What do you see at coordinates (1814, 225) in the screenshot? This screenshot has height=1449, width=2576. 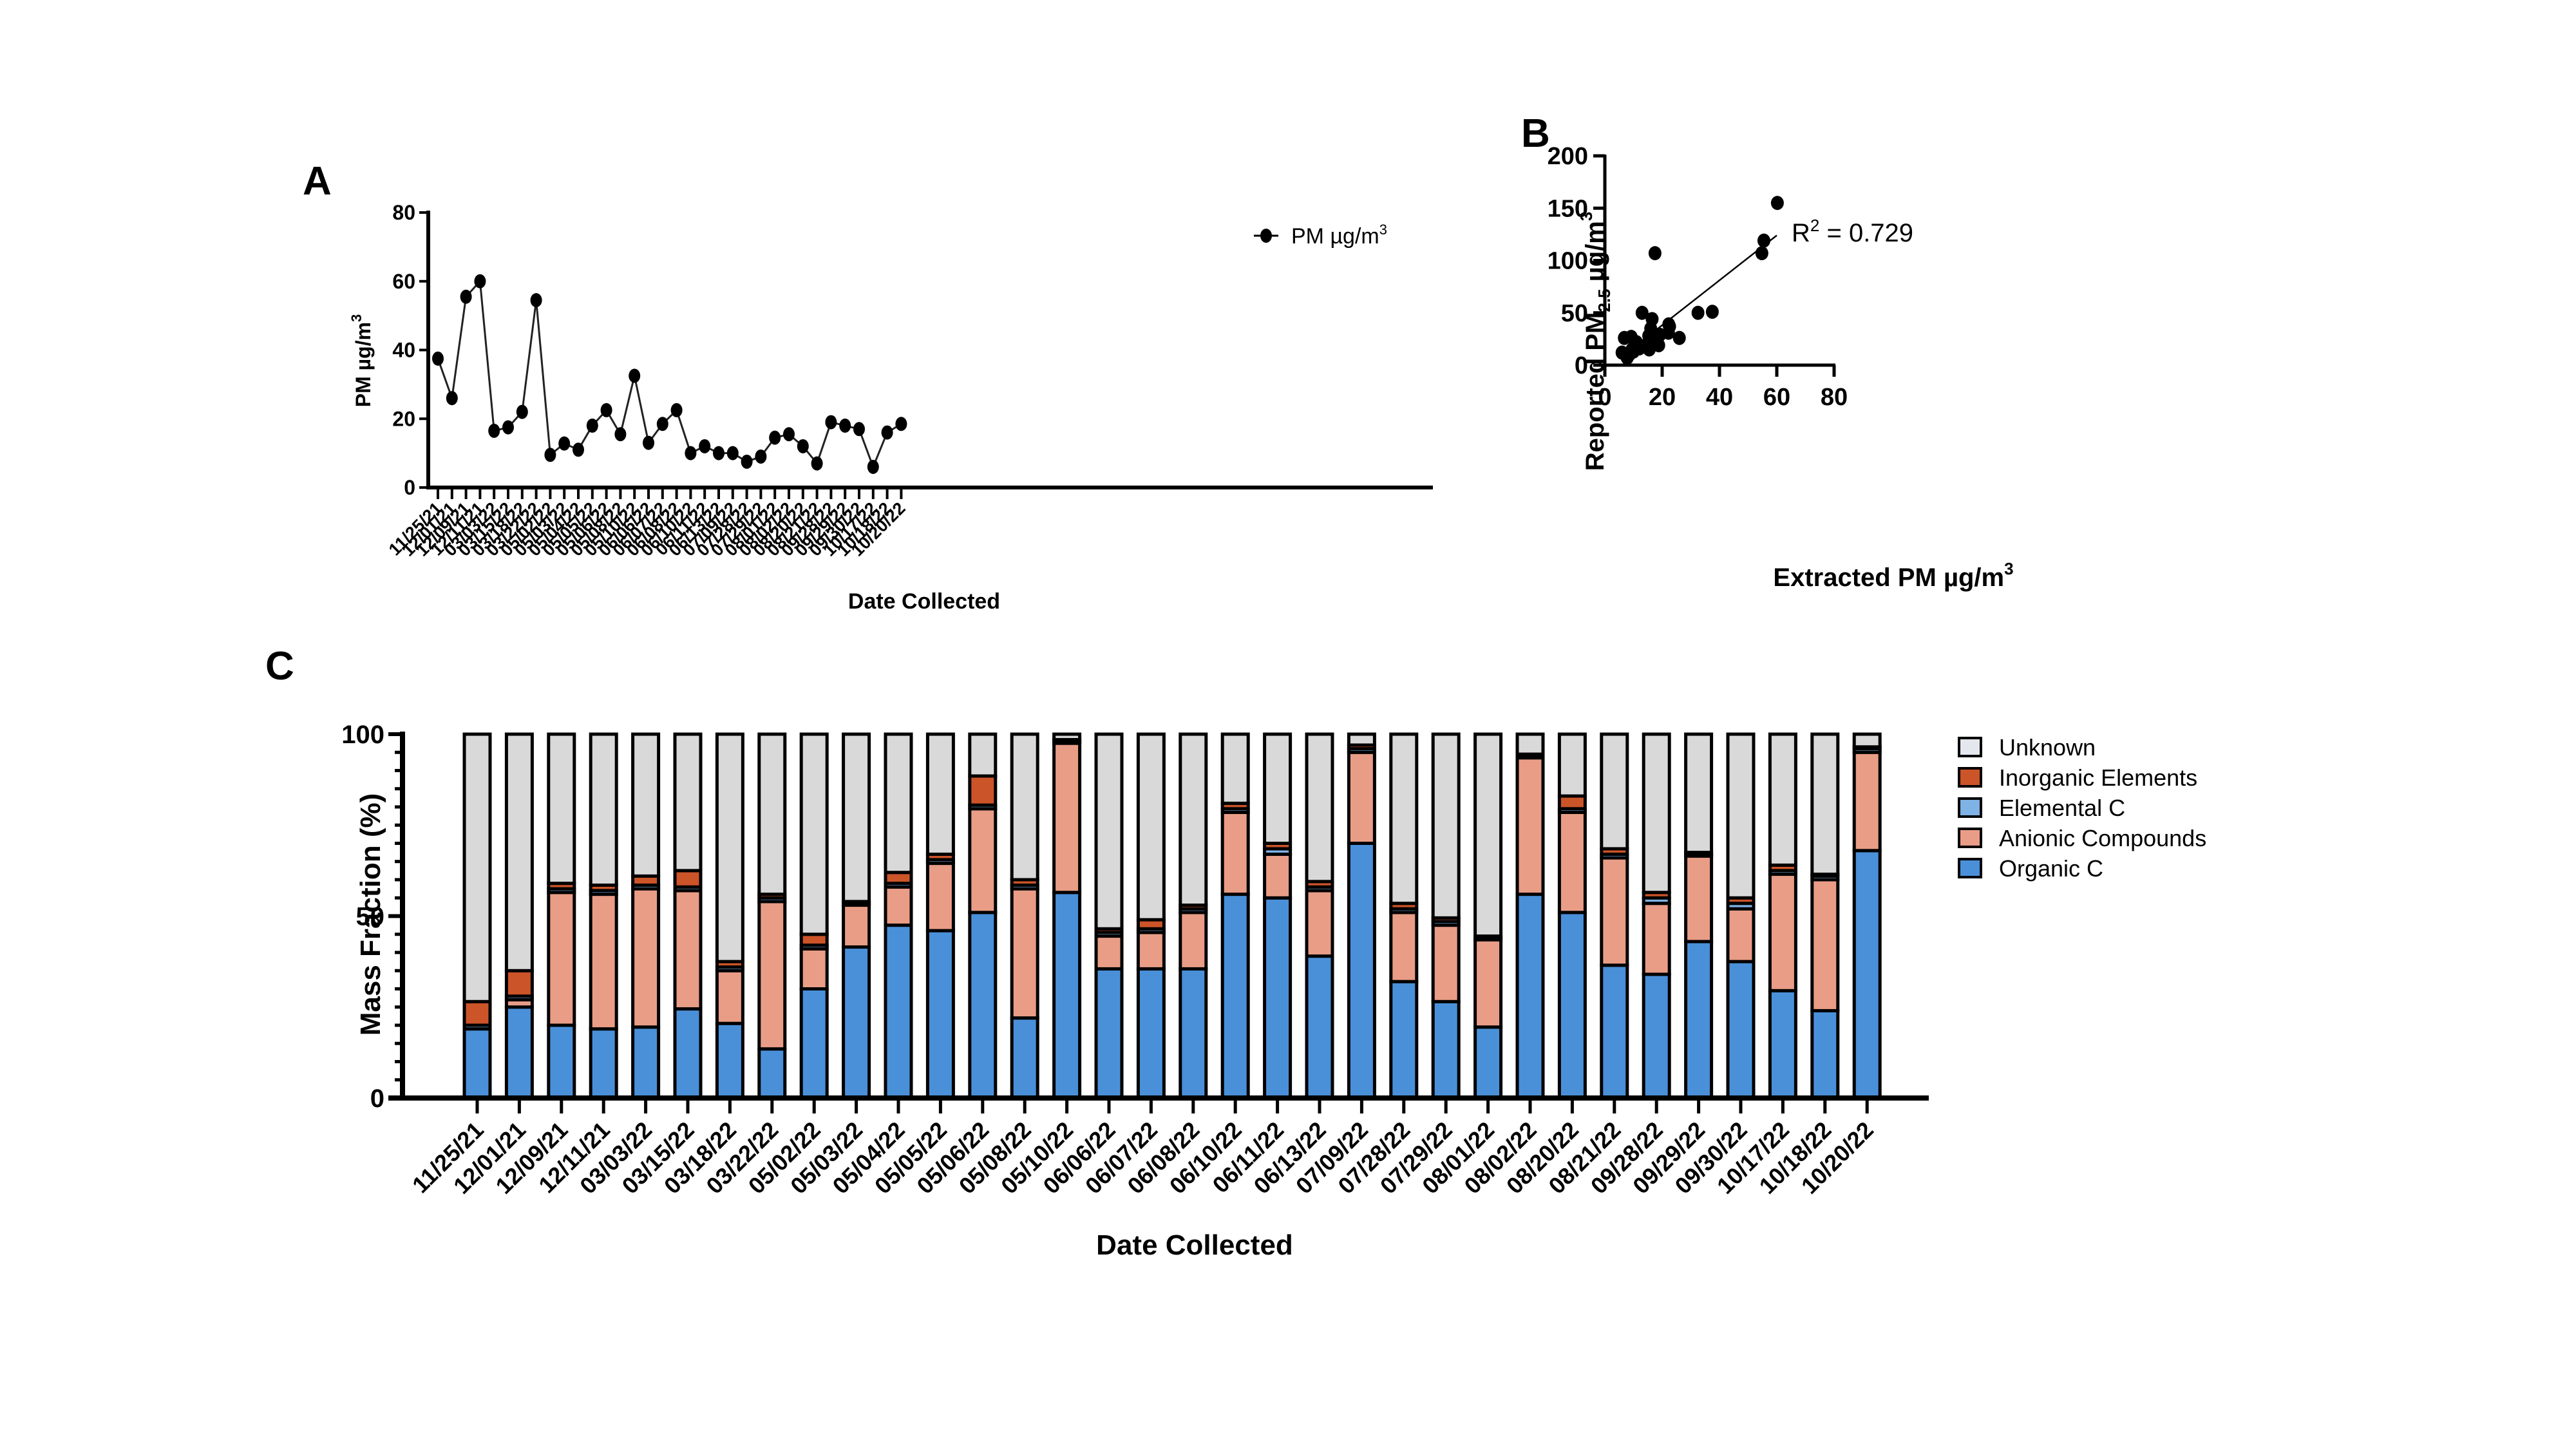 I see `r-squared-sup: 2` at bounding box center [1814, 225].